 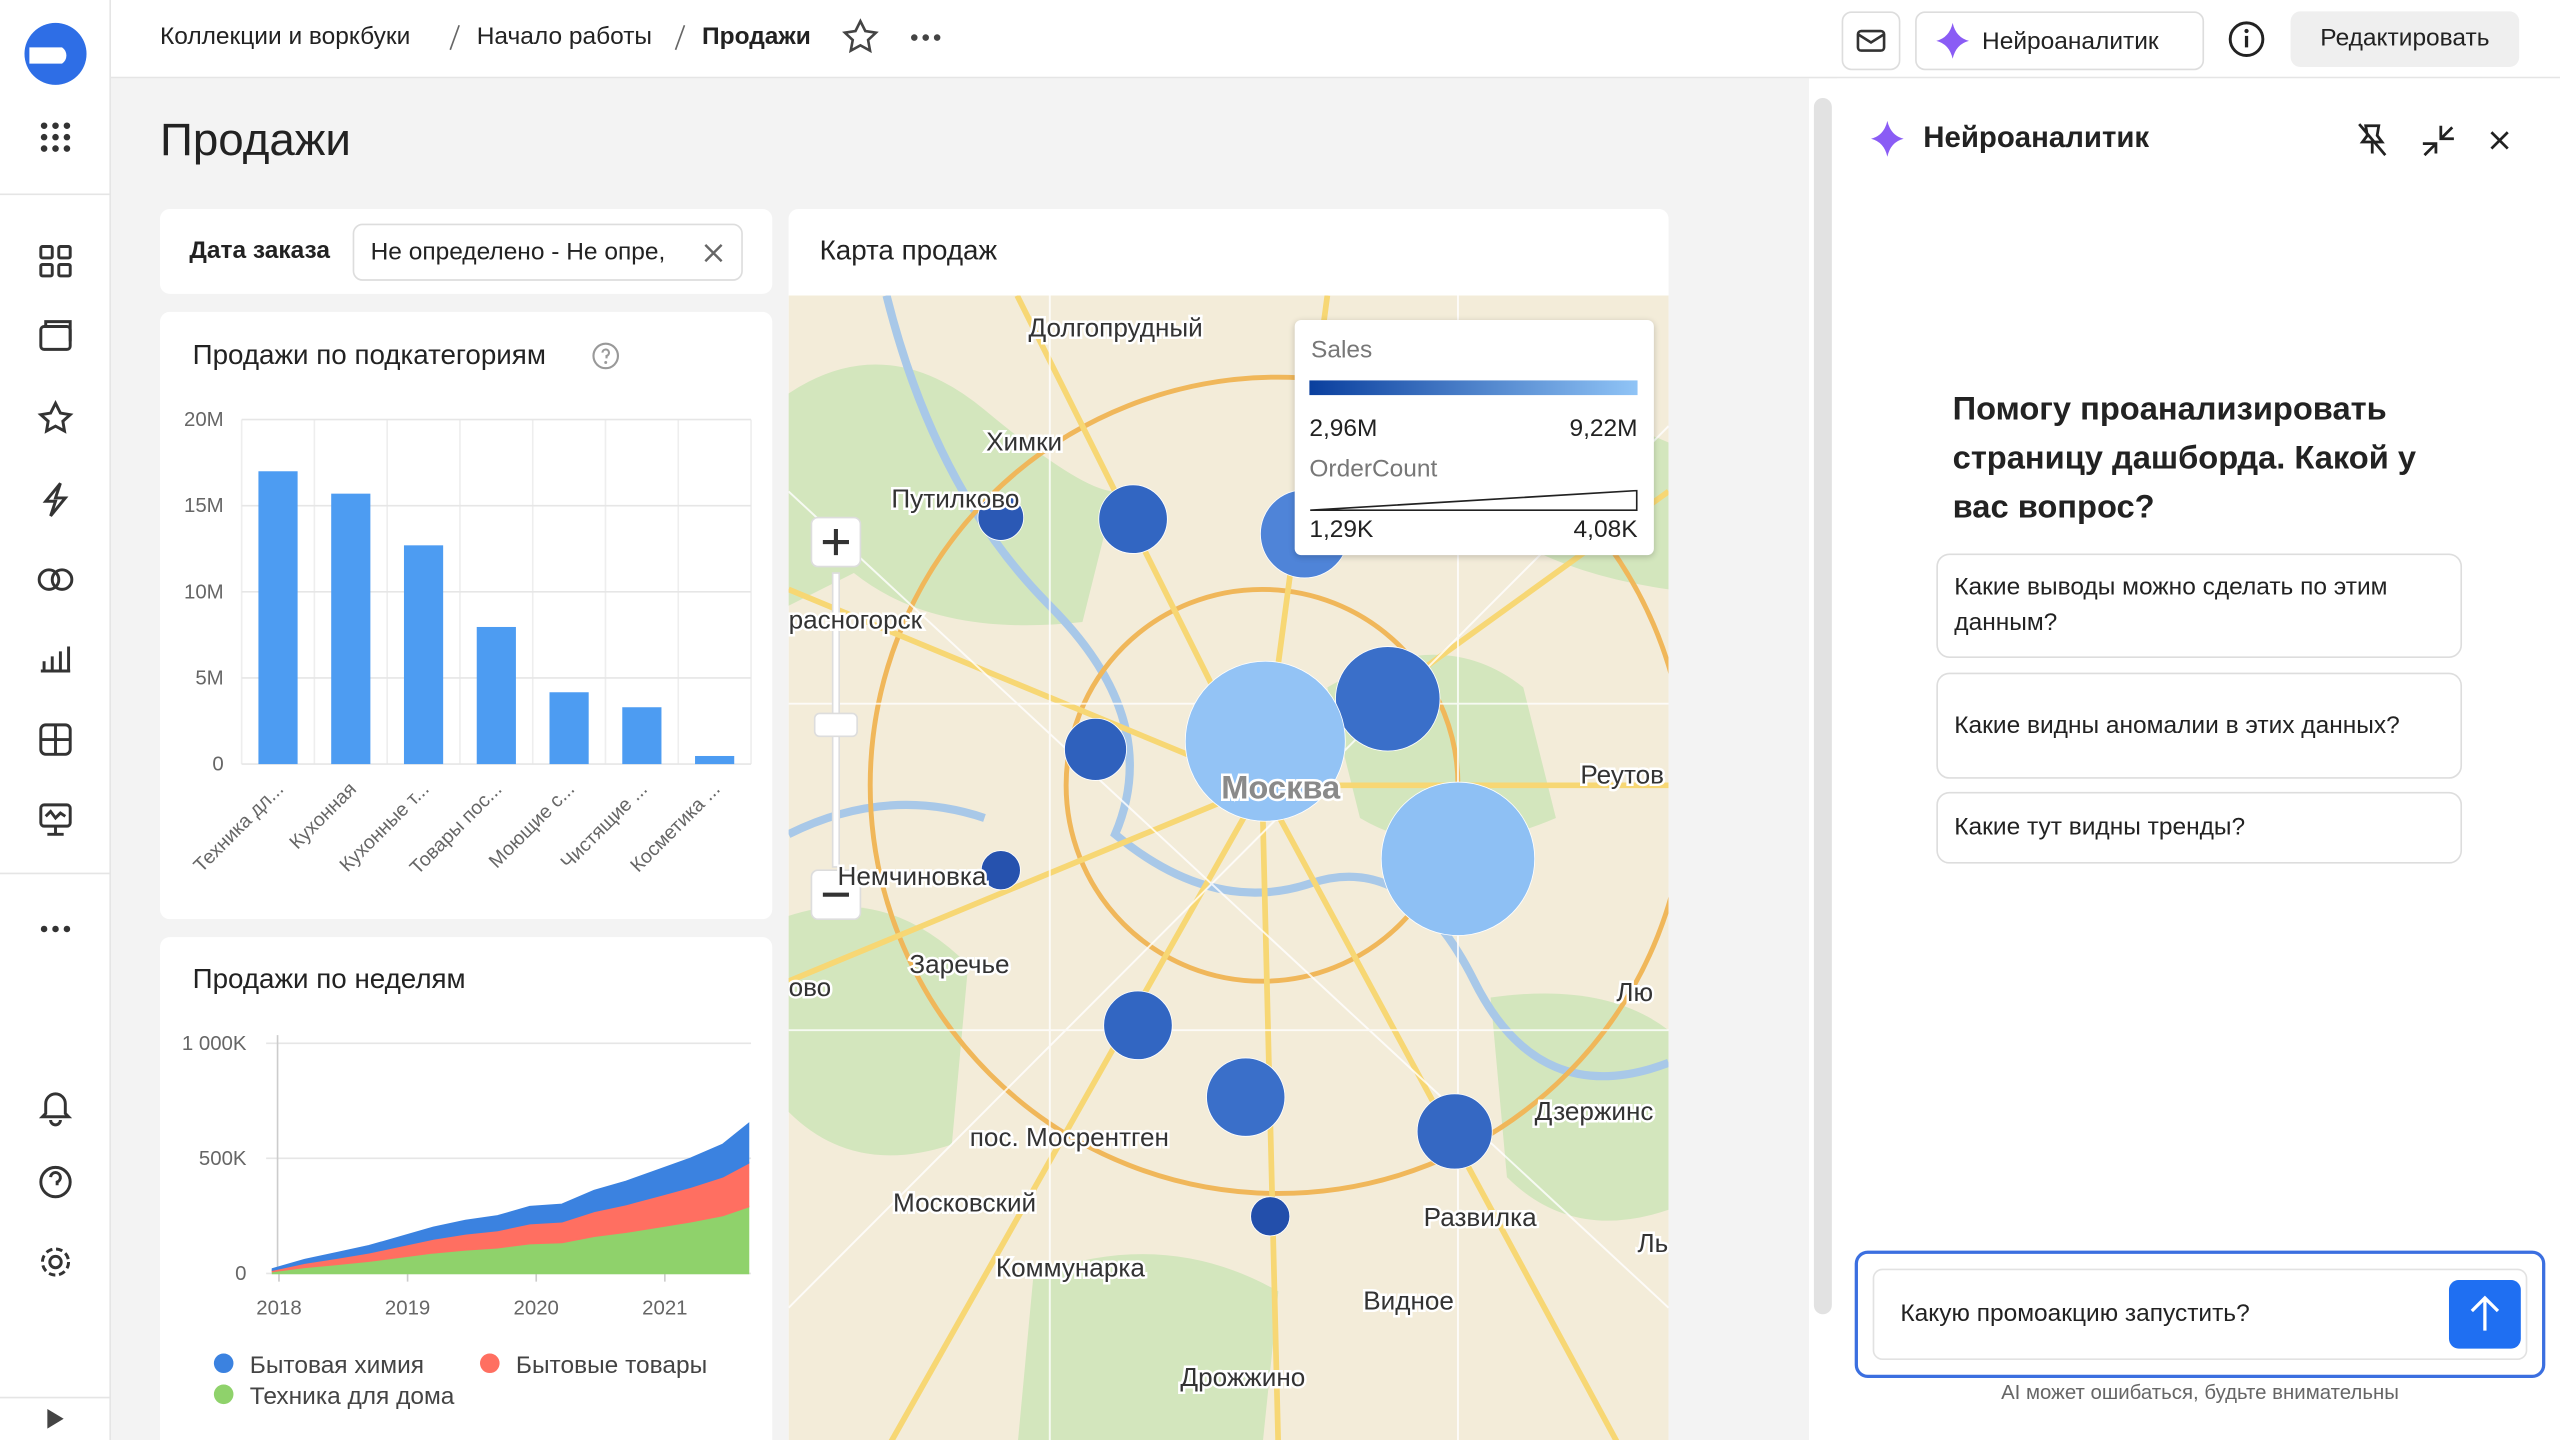 I want to click on sidebar-icons, so click(x=56, y=725).